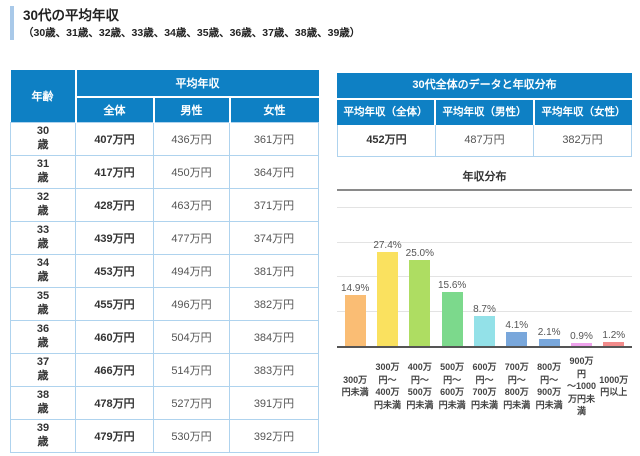  I want to click on chart-category-label: 500万 円～ 600万 円未満, so click(452, 386).